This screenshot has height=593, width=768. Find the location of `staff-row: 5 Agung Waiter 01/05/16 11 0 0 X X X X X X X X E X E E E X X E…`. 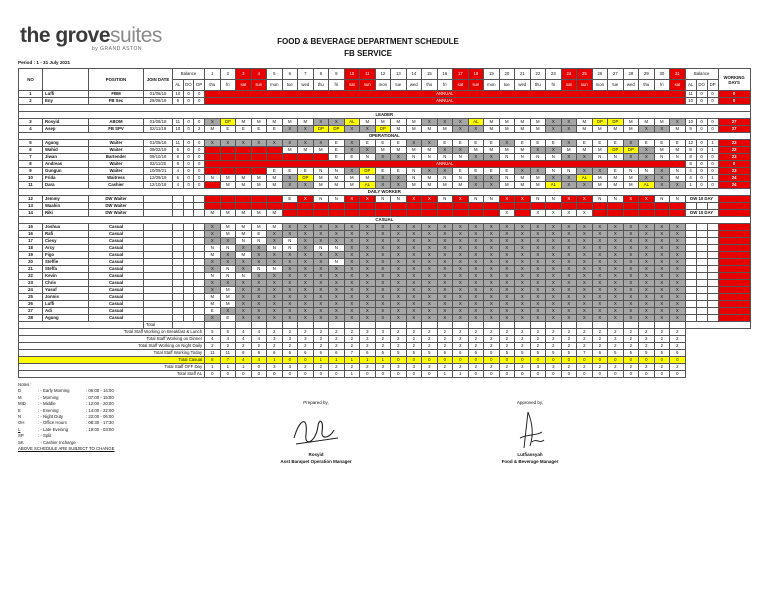

staff-row: 5 Agung Waiter 01/05/16 11 0 0 X X X X X X X X E X E E E X X E… is located at coordinates (384, 143).